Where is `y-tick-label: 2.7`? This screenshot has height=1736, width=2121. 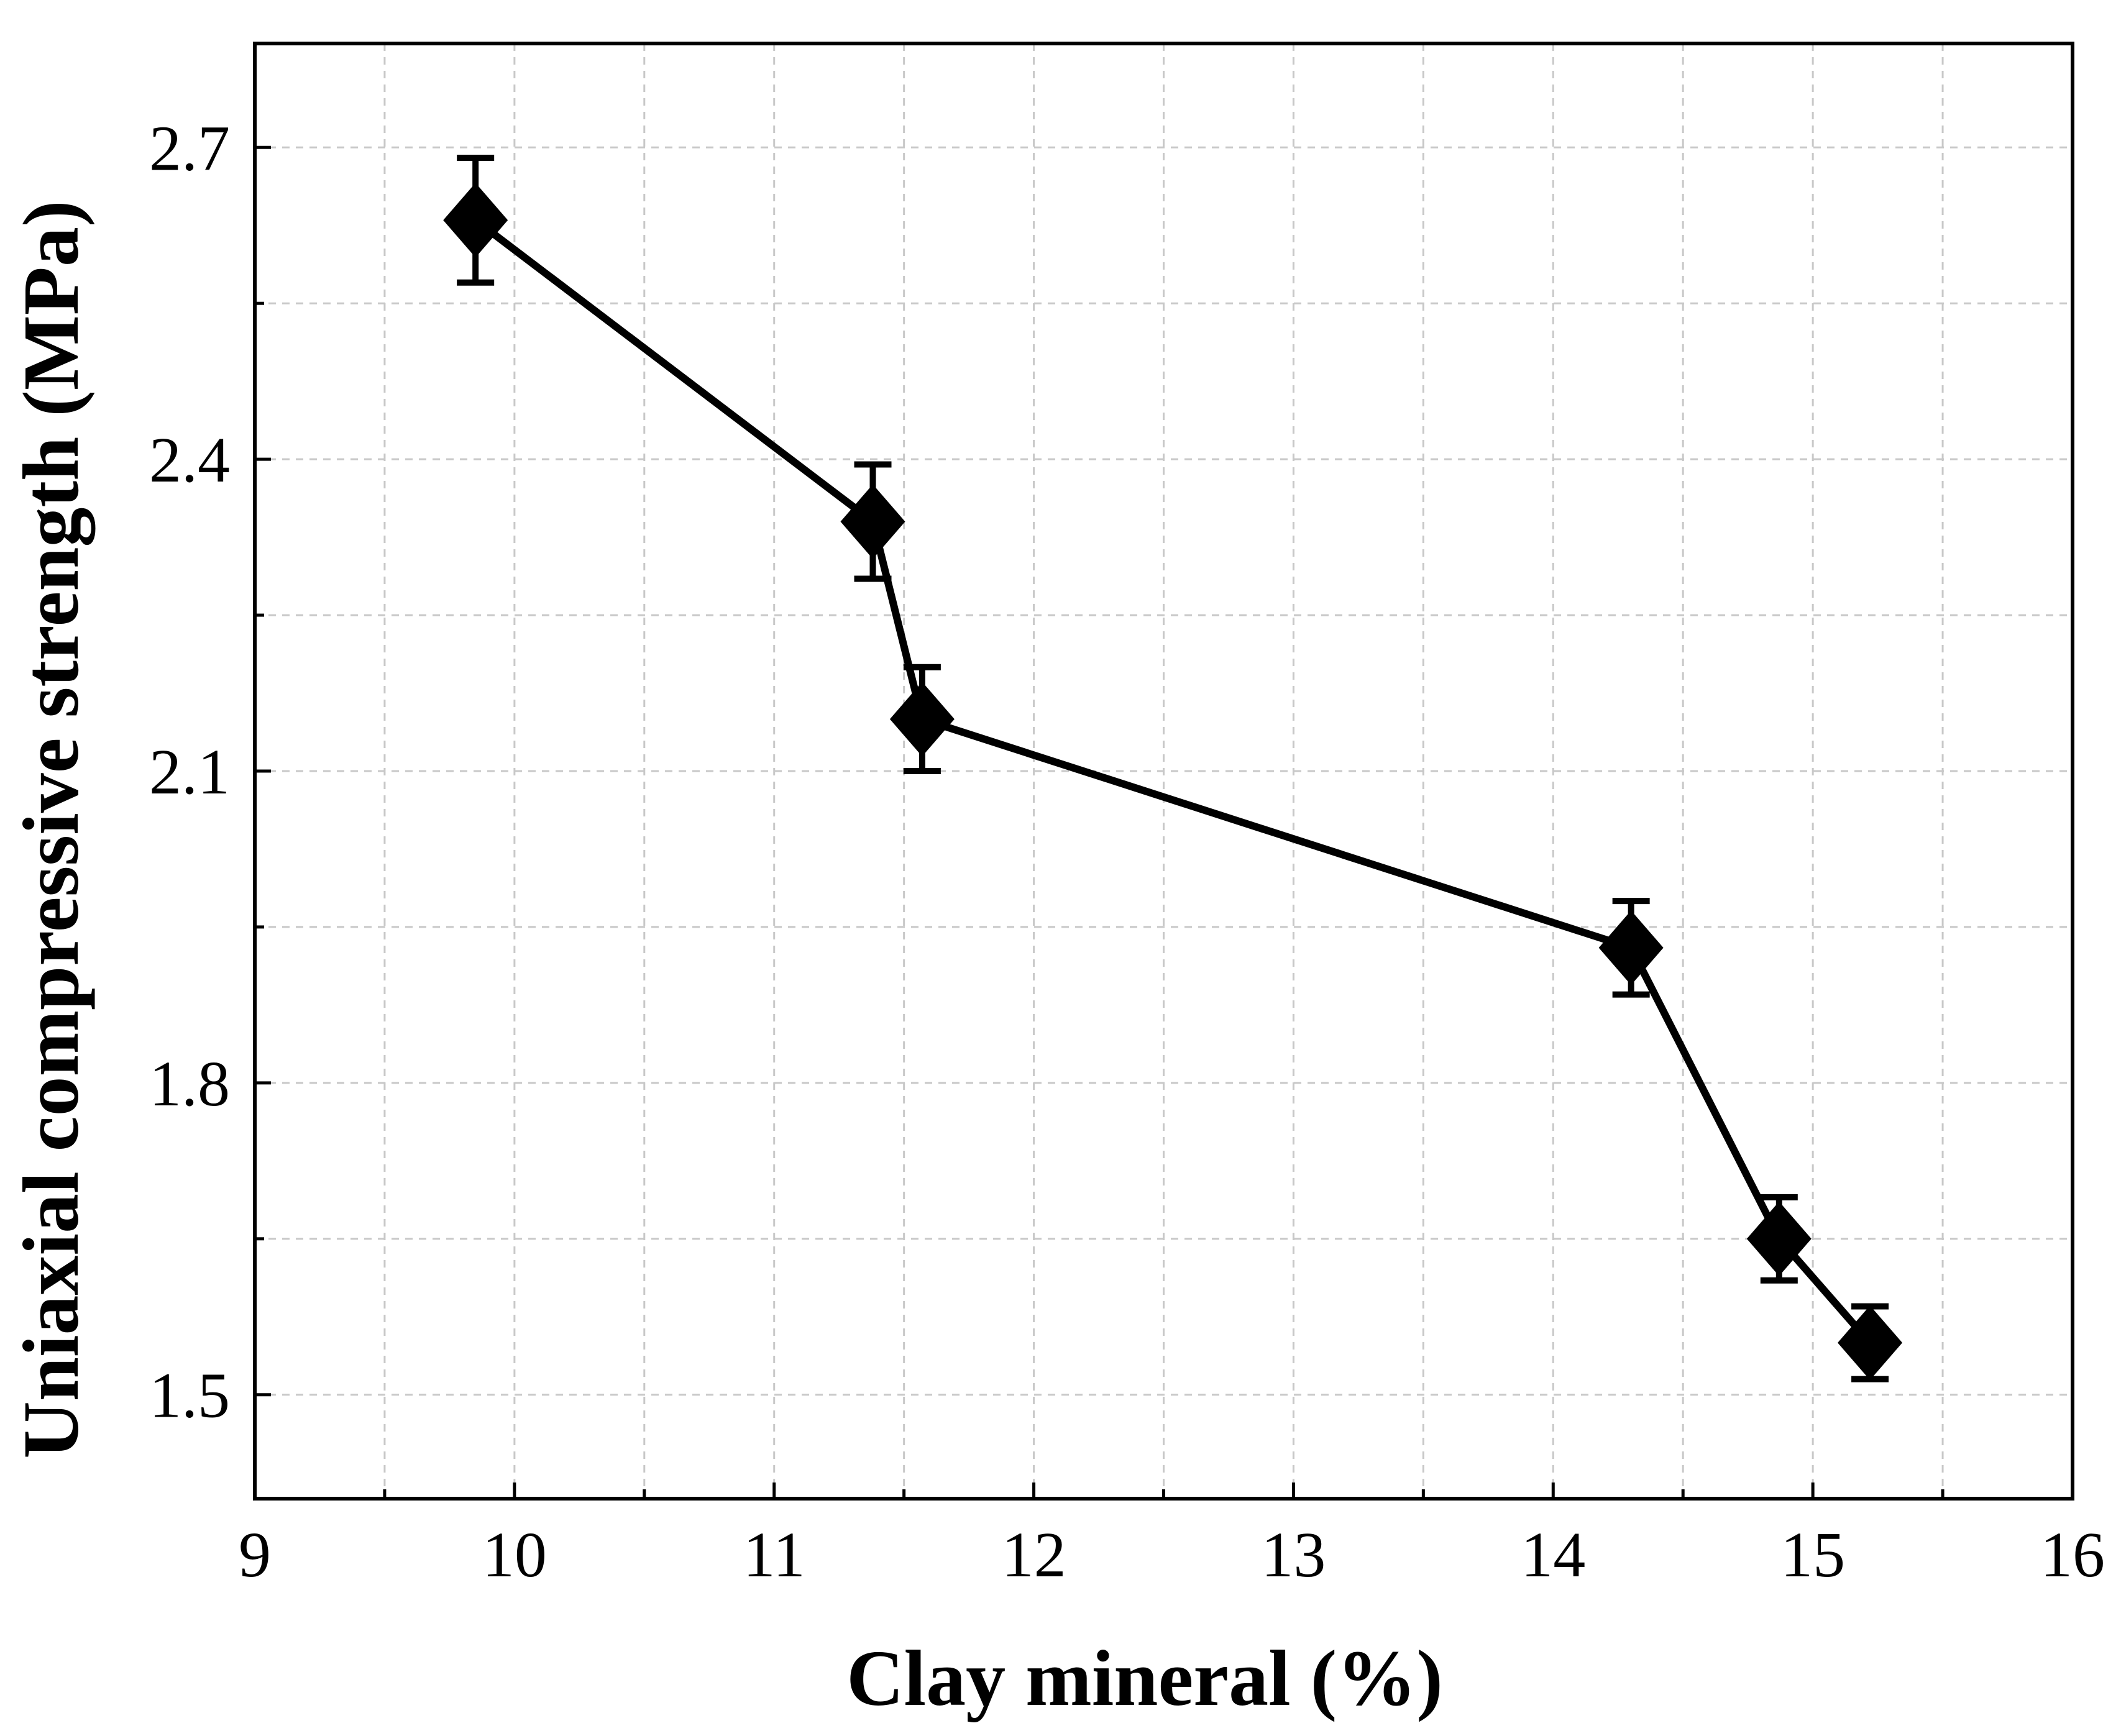 y-tick-label: 2.7 is located at coordinates (189, 148).